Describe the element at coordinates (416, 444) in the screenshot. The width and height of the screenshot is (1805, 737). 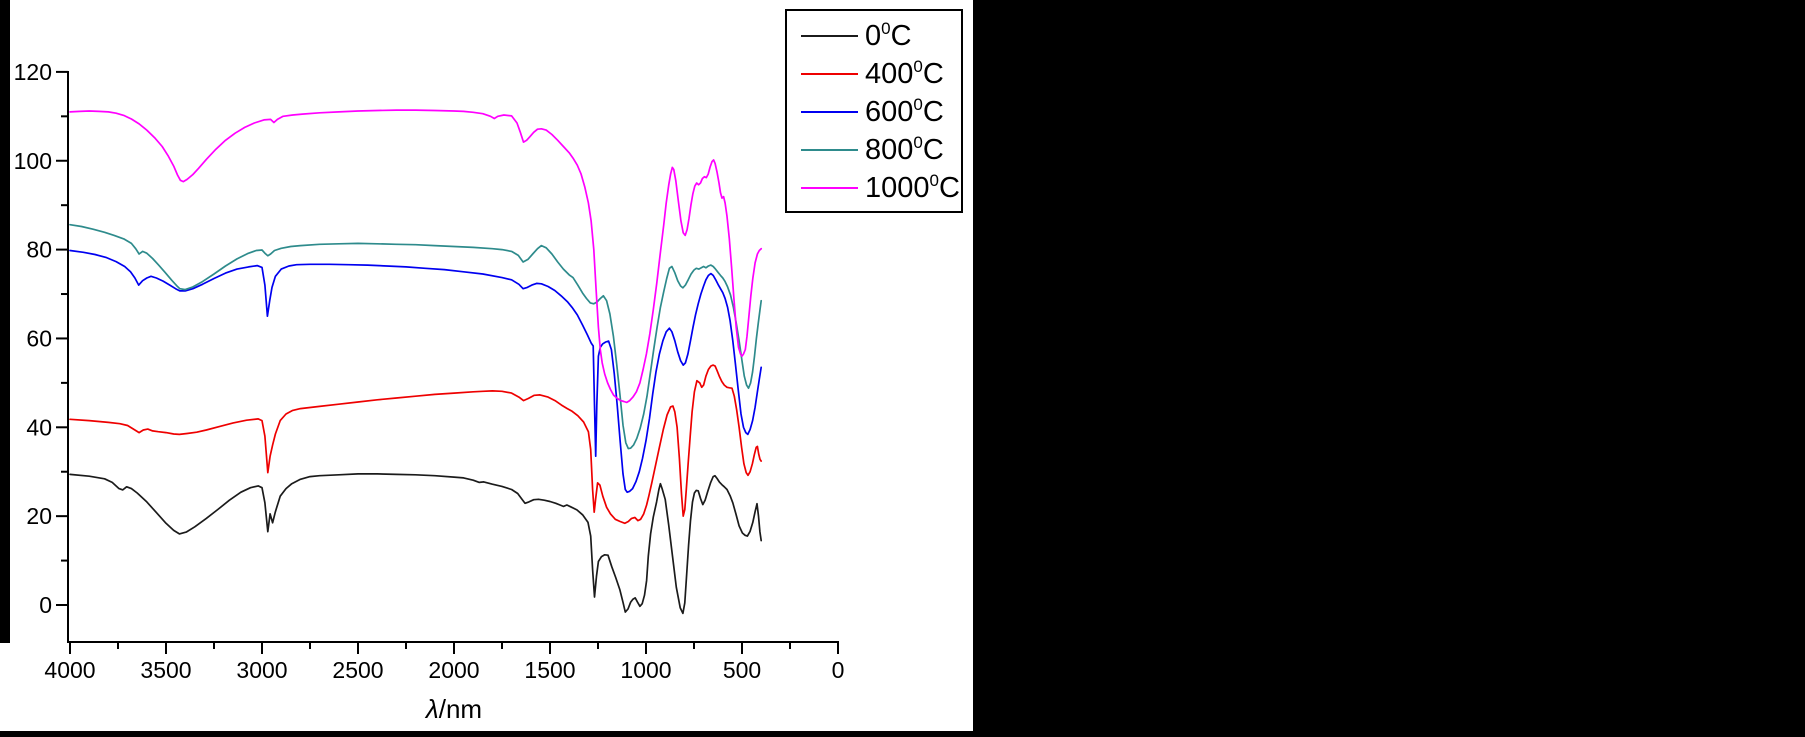
I see `series-line-400c` at that location.